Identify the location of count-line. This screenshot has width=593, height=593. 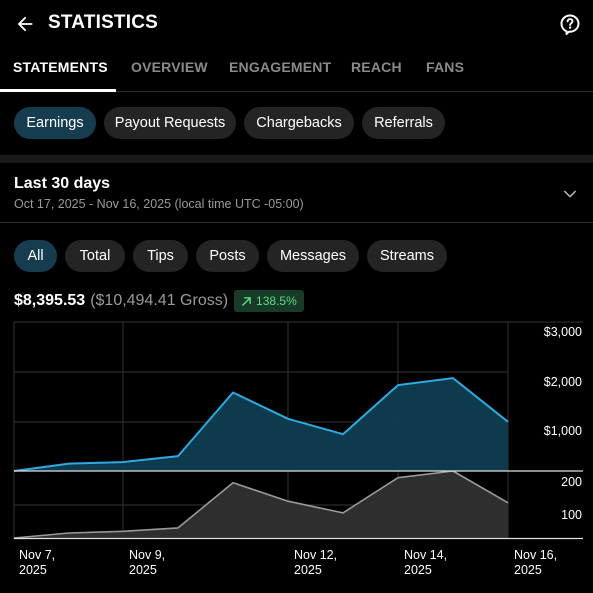
(261, 504).